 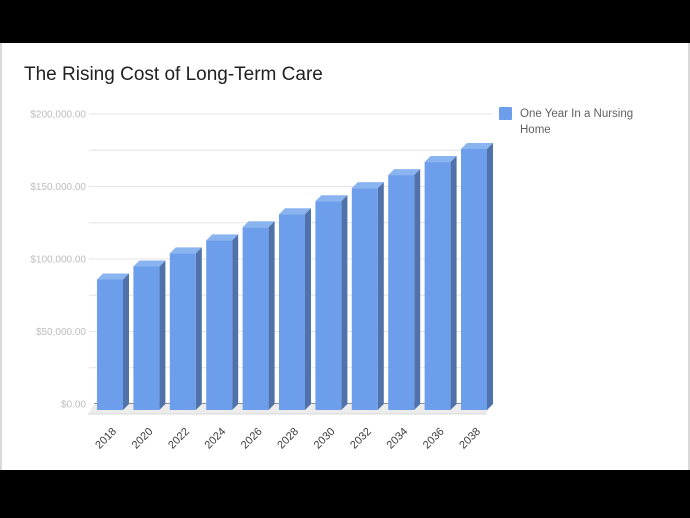 What do you see at coordinates (252, 439) in the screenshot?
I see `x-axis-label: 2026` at bounding box center [252, 439].